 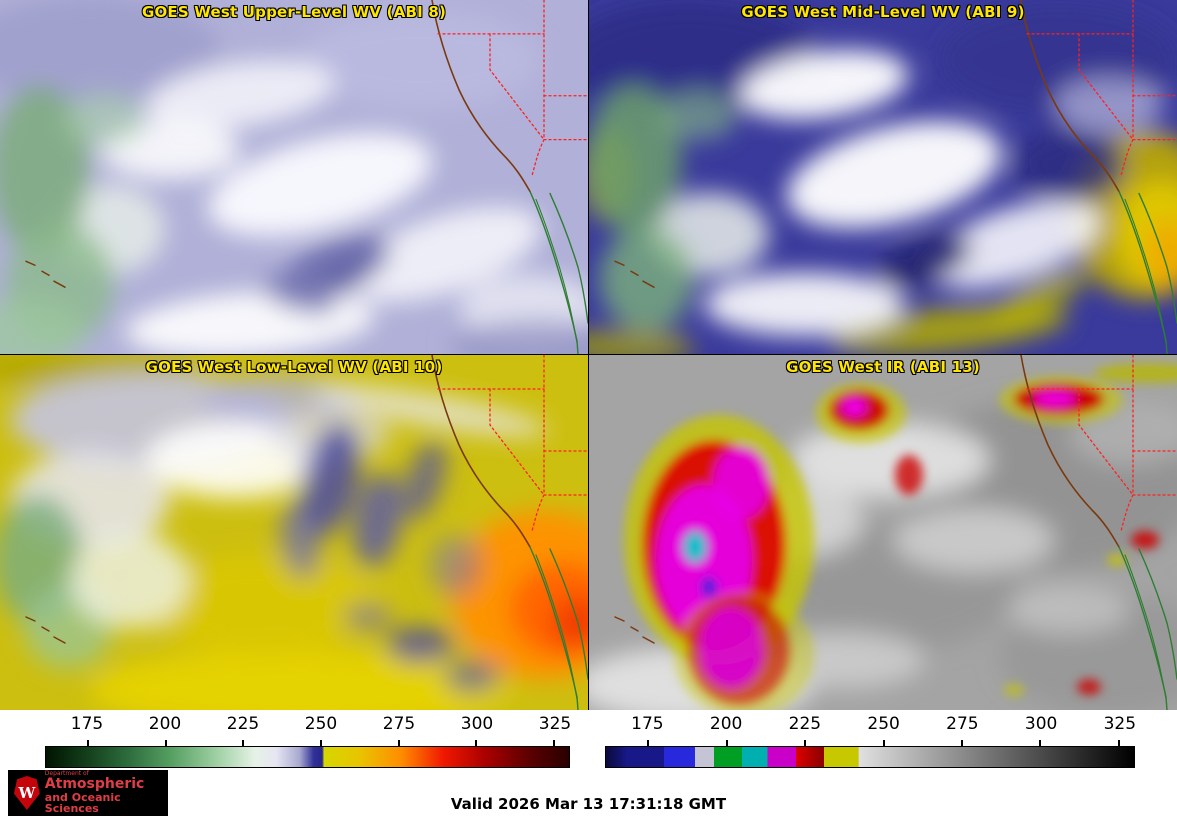 I want to click on colorbar-wv-gradient, so click(x=307, y=754).